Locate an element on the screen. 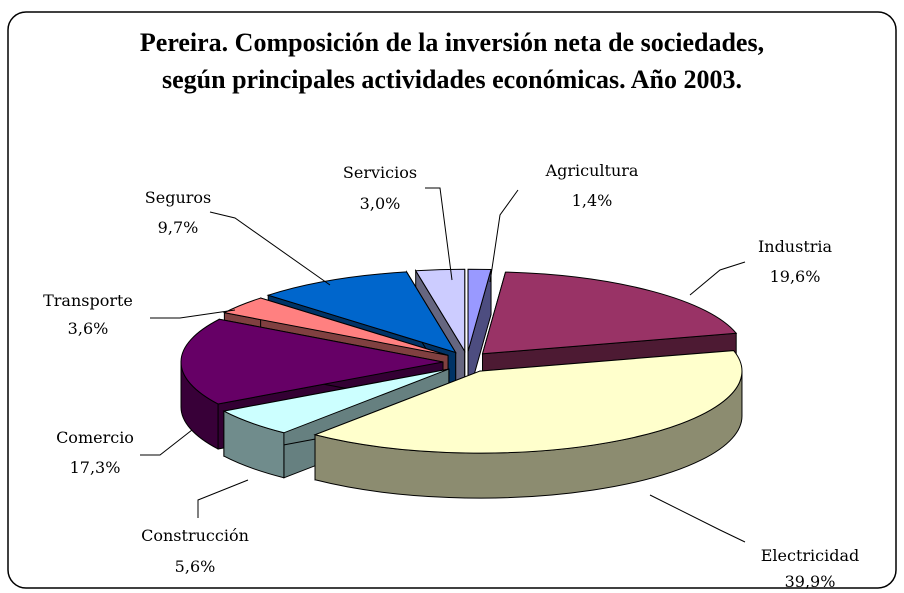 The width and height of the screenshot is (904, 593). slice-value: 3,6% is located at coordinates (88, 328).